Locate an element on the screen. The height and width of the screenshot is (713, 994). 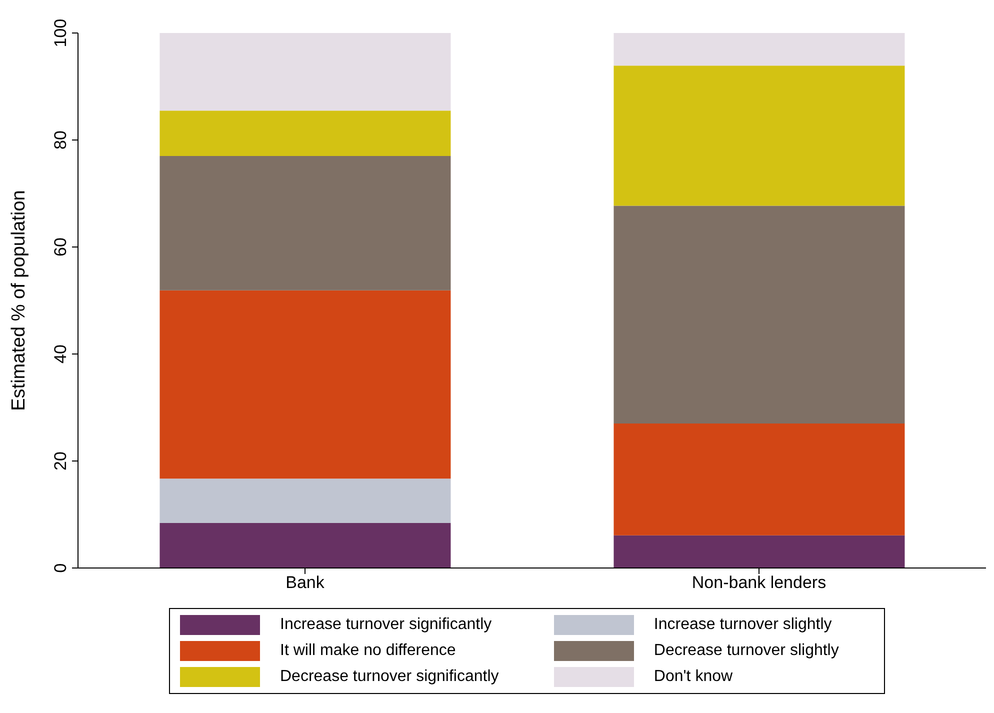
y-tick-label: 0 is located at coordinates (60, 568).